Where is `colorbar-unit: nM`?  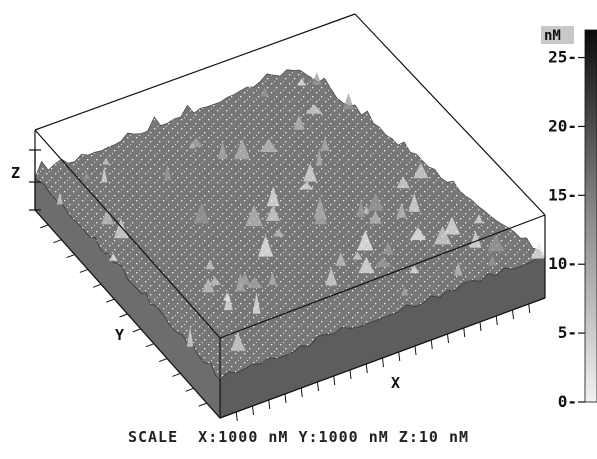
colorbar-unit: nM is located at coordinates (552, 36).